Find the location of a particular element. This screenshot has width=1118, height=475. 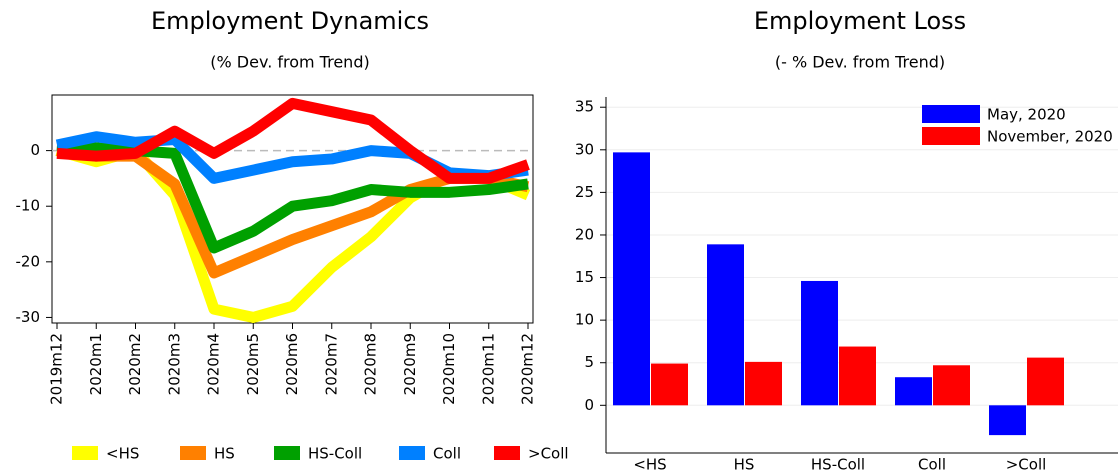

x-tick-label: 2020m1 is located at coordinates (96, 364).